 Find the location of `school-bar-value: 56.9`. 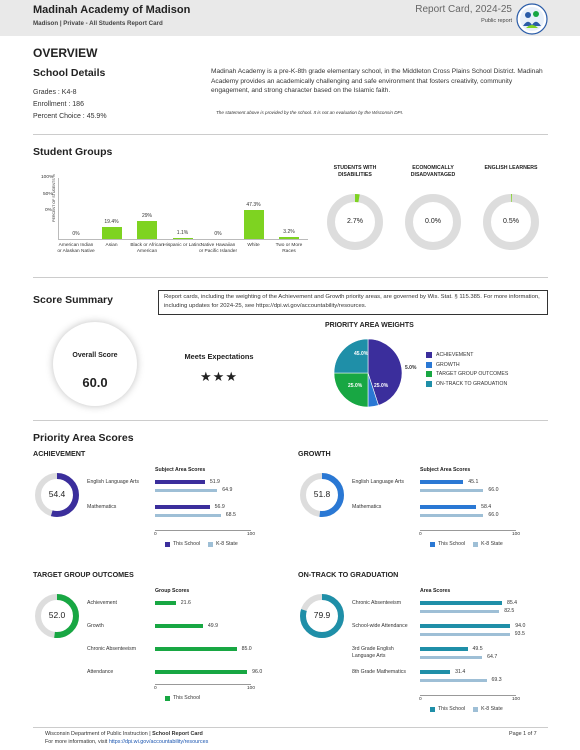

school-bar-value: 56.9 is located at coordinates (219, 507).